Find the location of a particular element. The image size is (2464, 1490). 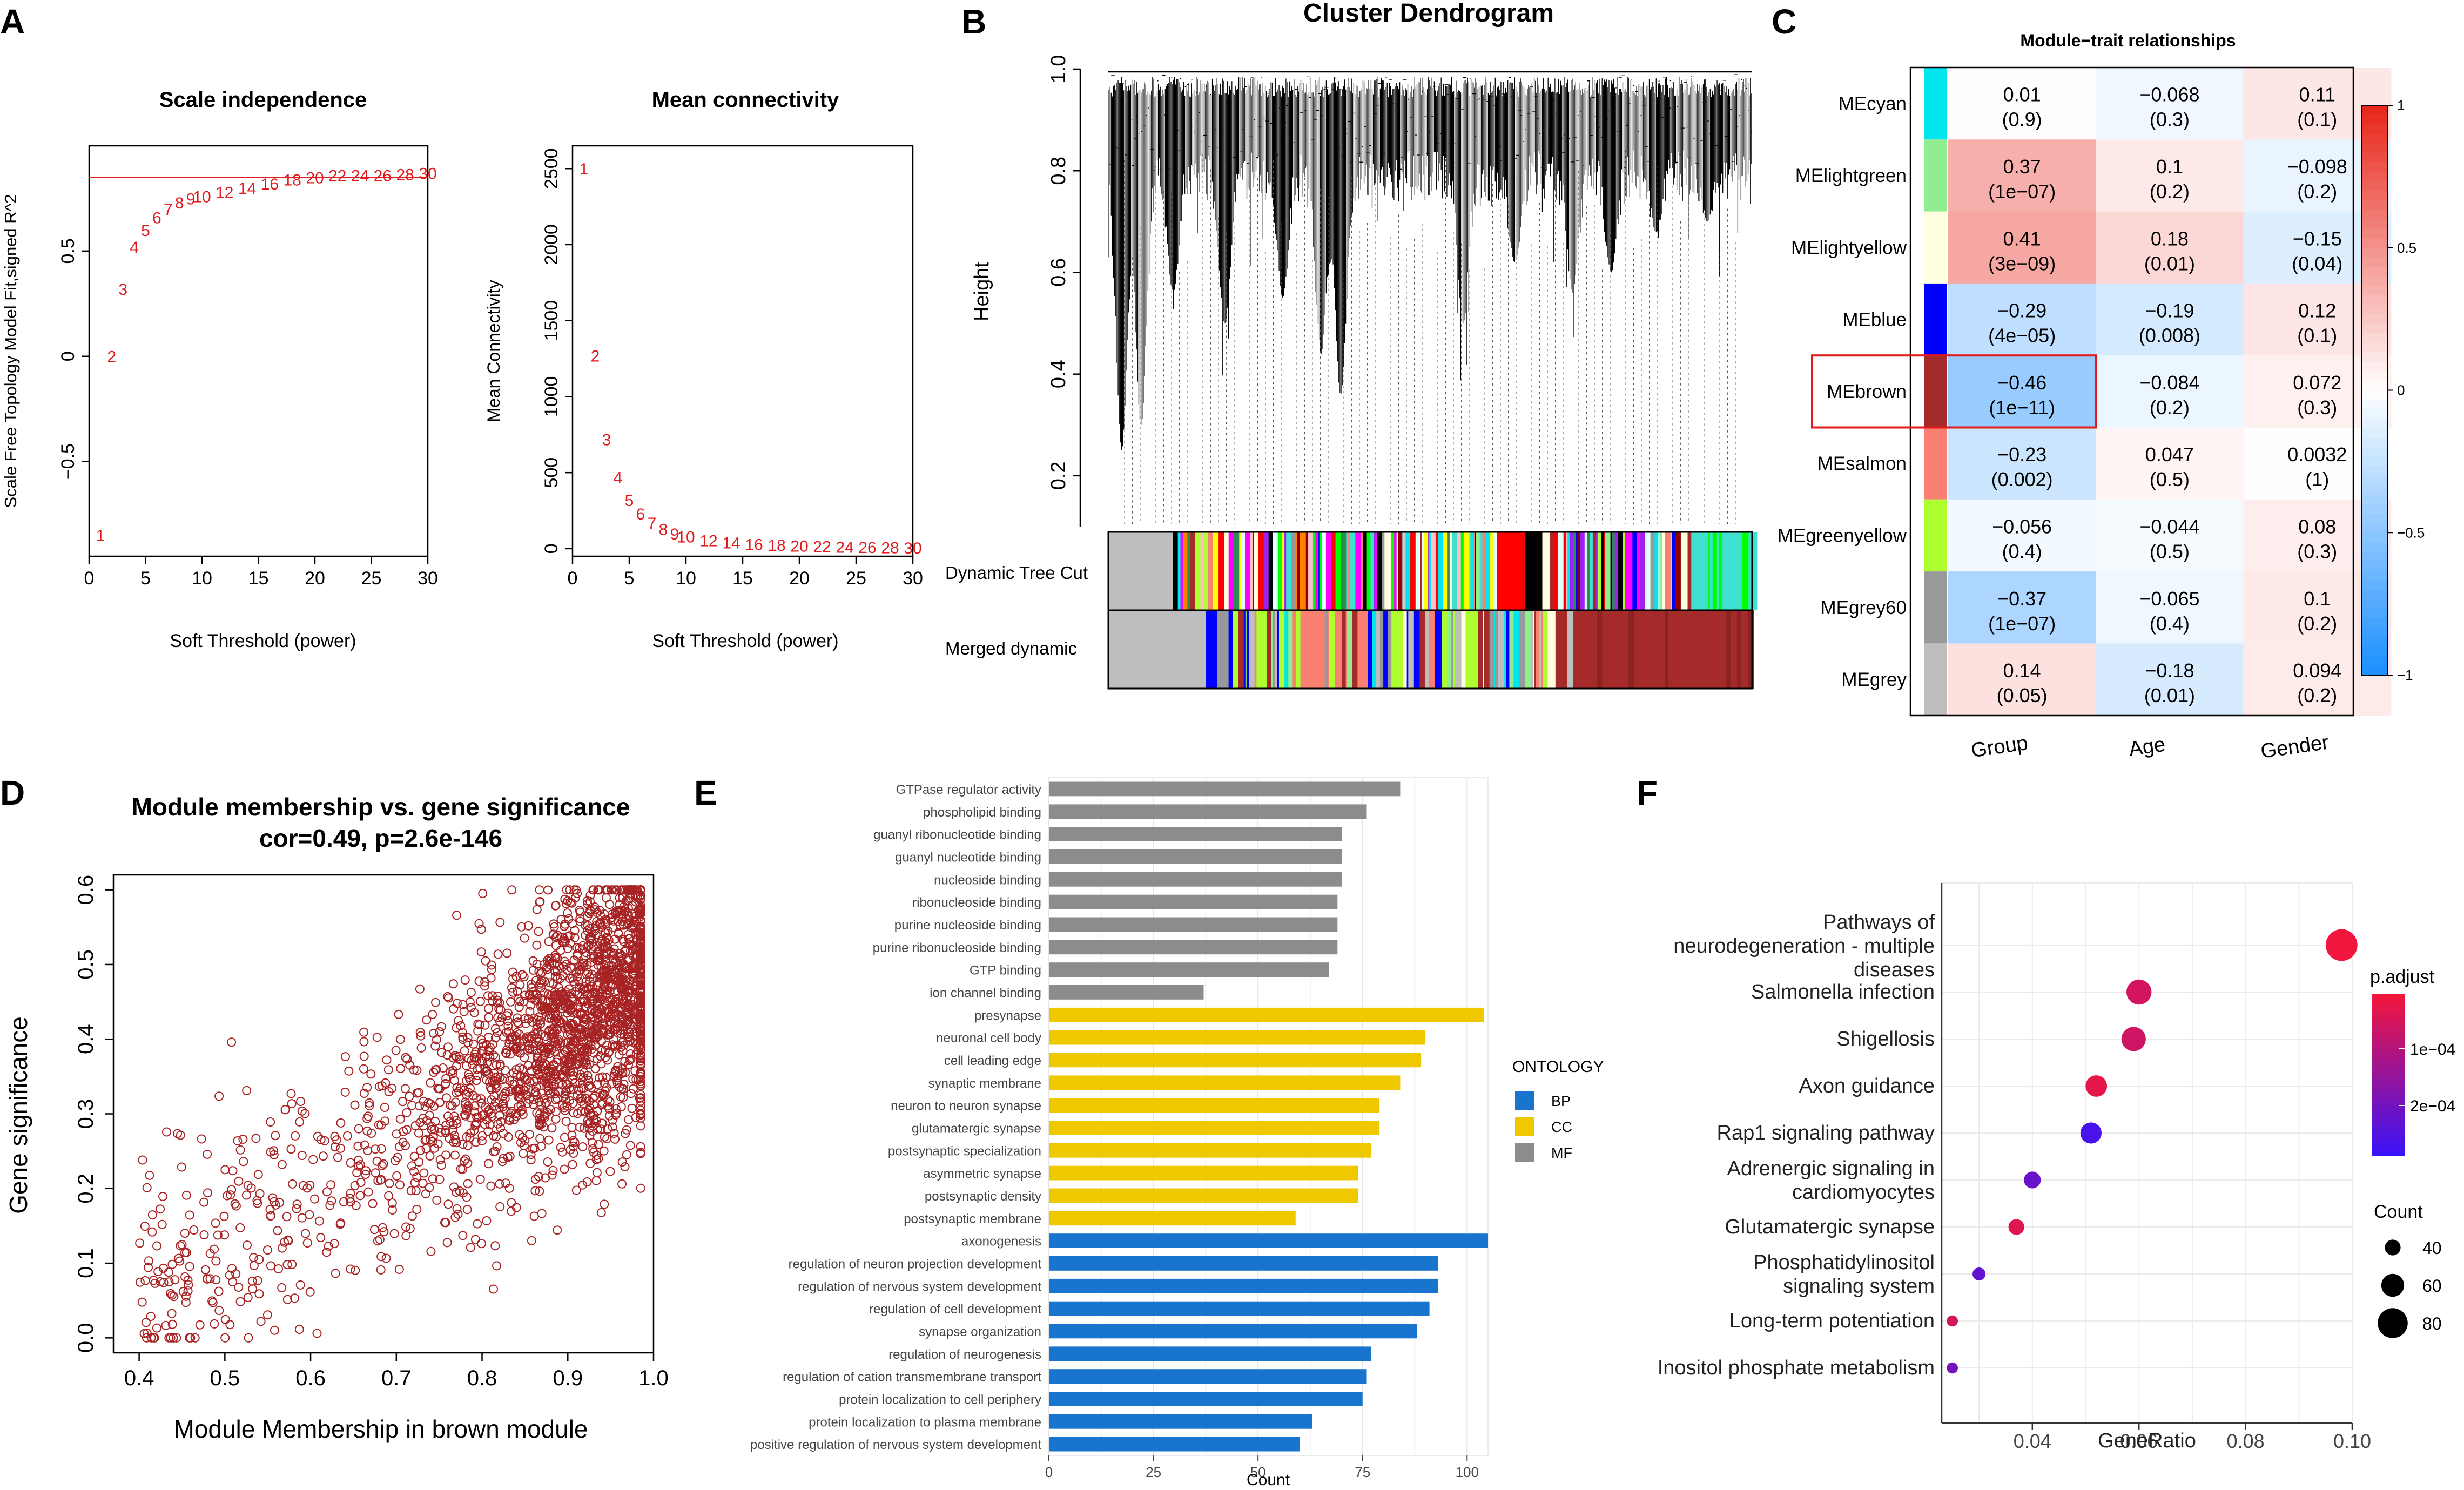

module-row-label: MEgrey60 is located at coordinates (1863, 608).